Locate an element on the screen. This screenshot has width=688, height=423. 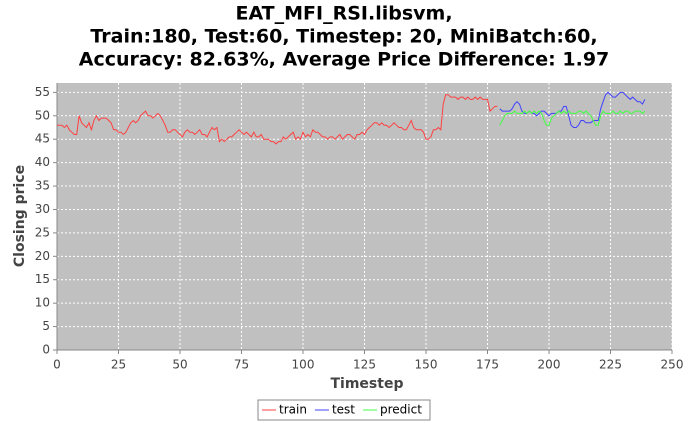
x-tick-label: 225 is located at coordinates (610, 365).